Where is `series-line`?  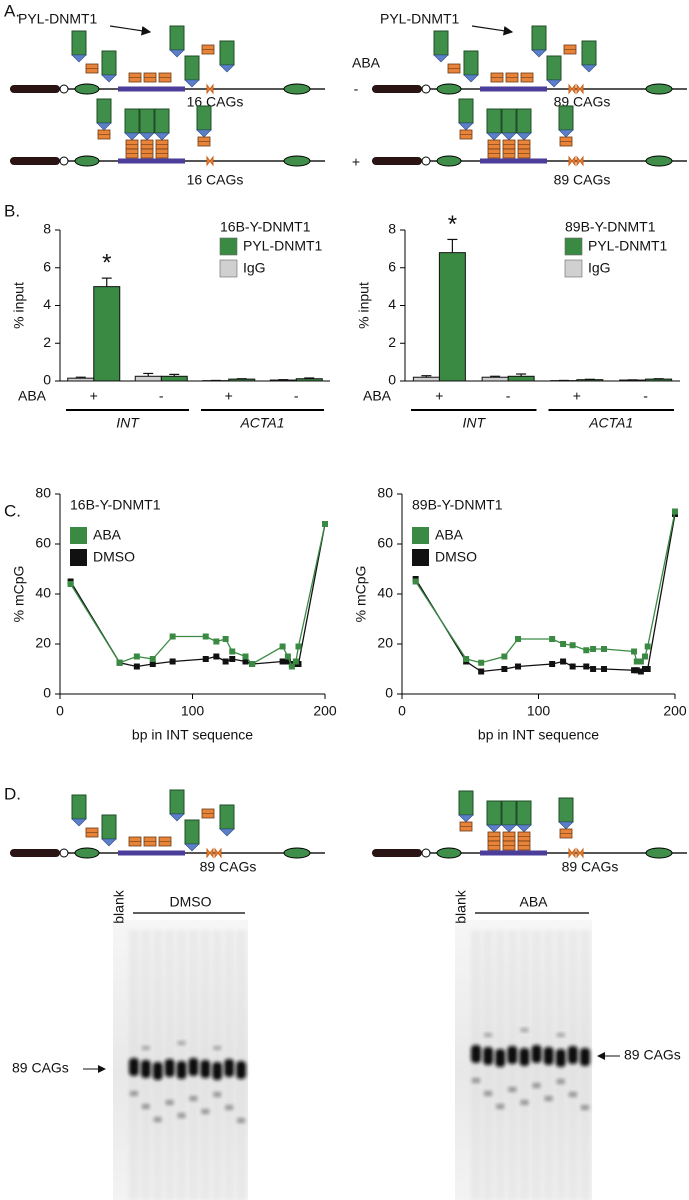 series-line is located at coordinates (198, 595).